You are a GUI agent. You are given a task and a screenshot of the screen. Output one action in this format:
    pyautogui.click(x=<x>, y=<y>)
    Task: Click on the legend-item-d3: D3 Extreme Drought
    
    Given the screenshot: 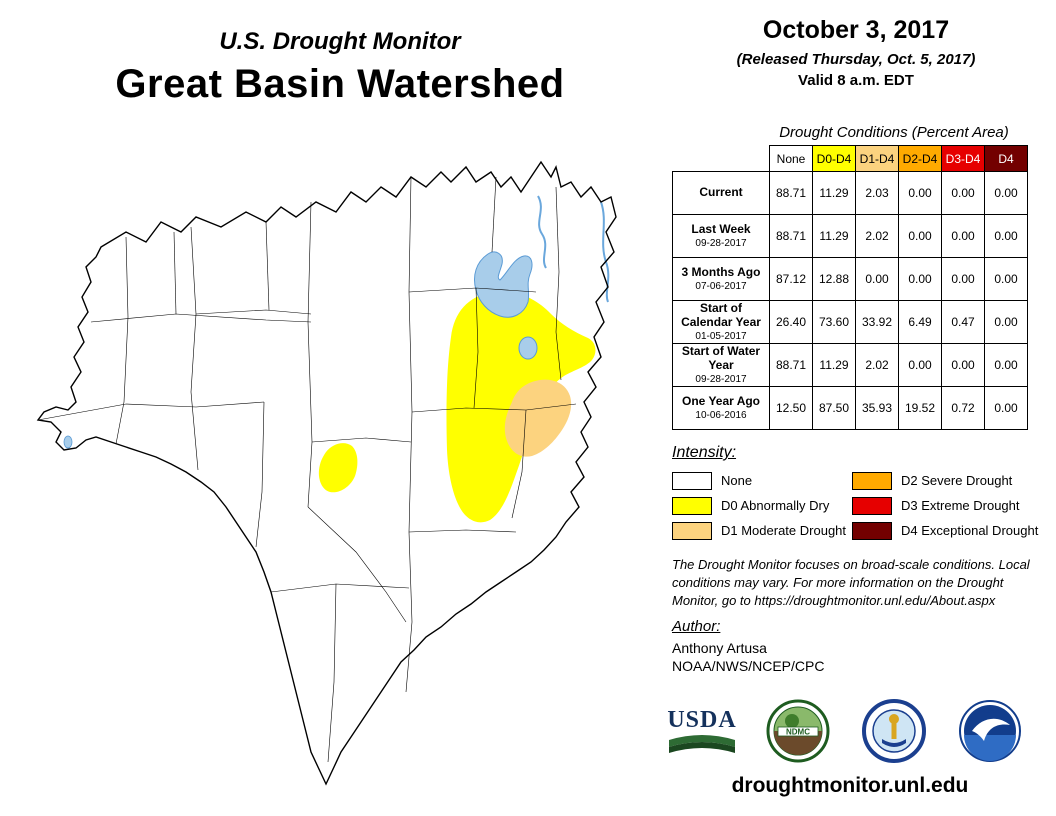 What is the action you would take?
    pyautogui.click(x=945, y=505)
    